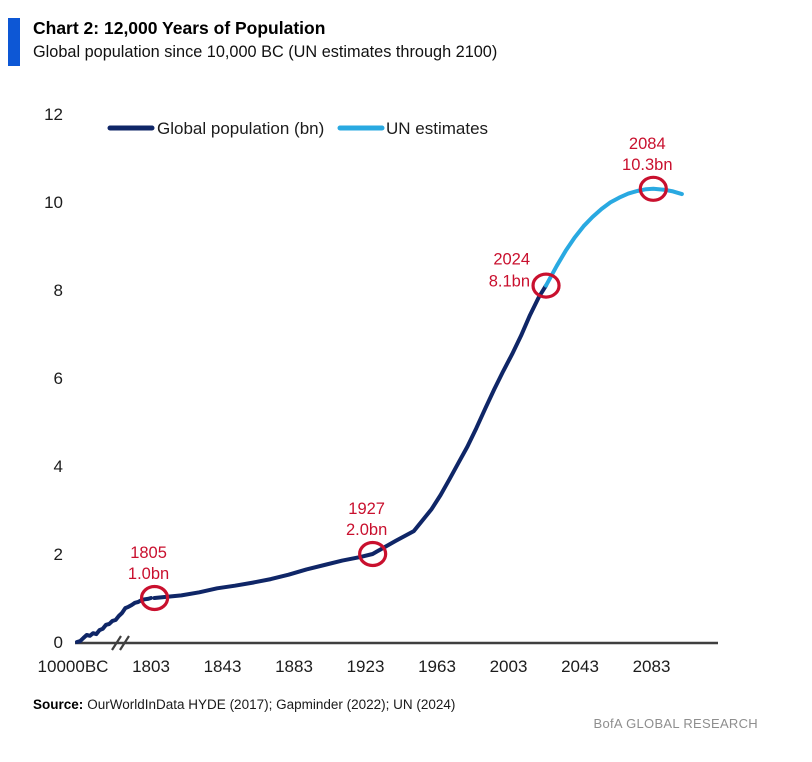  I want to click on x-tick-label: 1803, so click(151, 666).